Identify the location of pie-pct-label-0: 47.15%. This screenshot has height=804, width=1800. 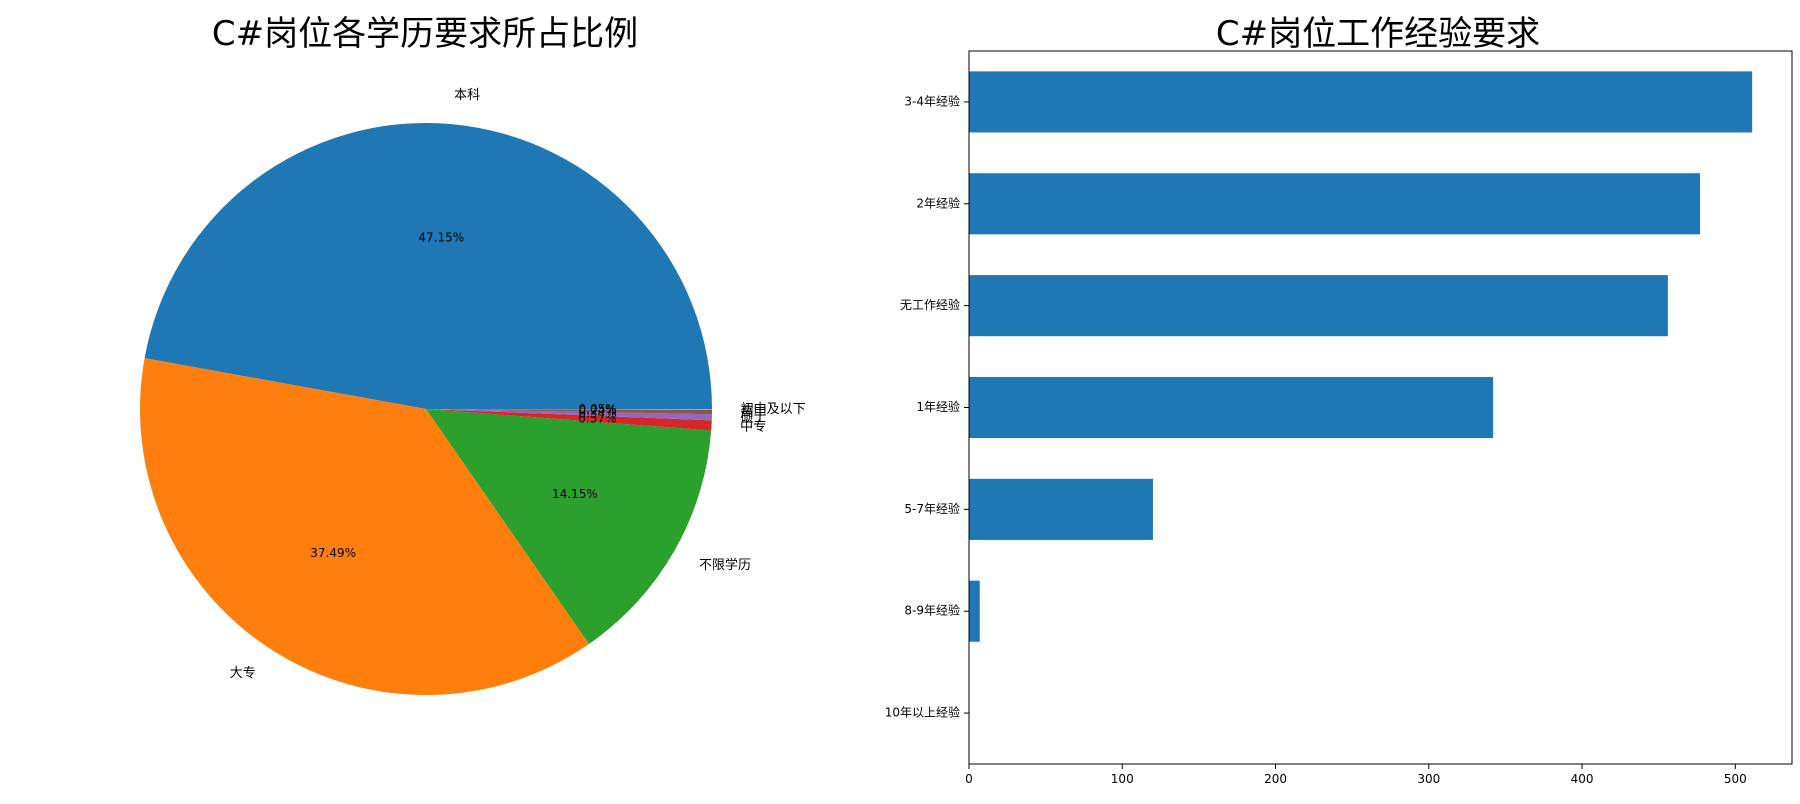
(441, 238).